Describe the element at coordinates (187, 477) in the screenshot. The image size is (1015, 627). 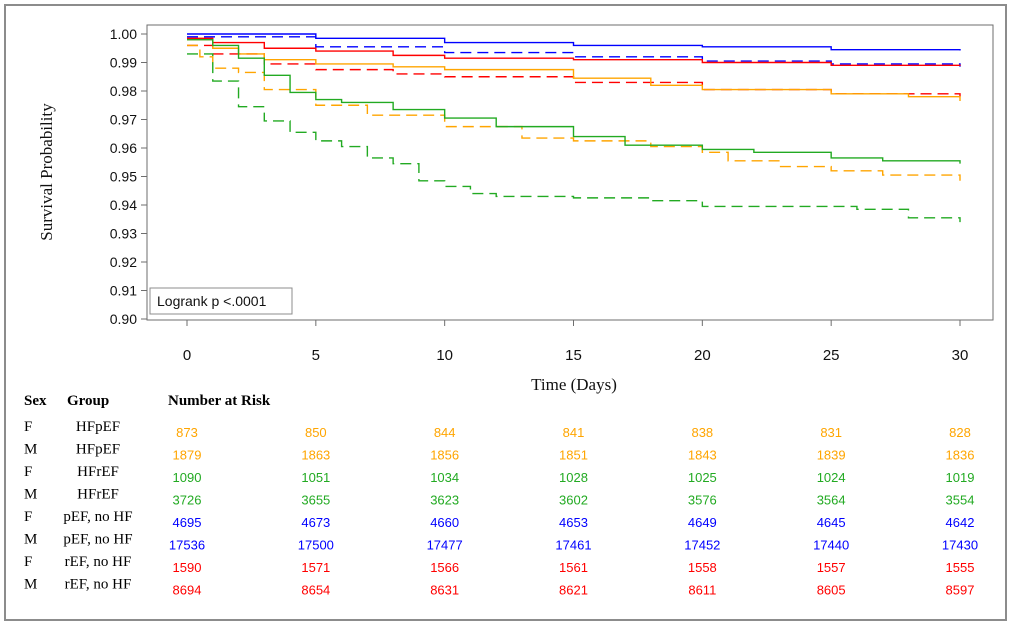
I see `risk-count: 1090` at that location.